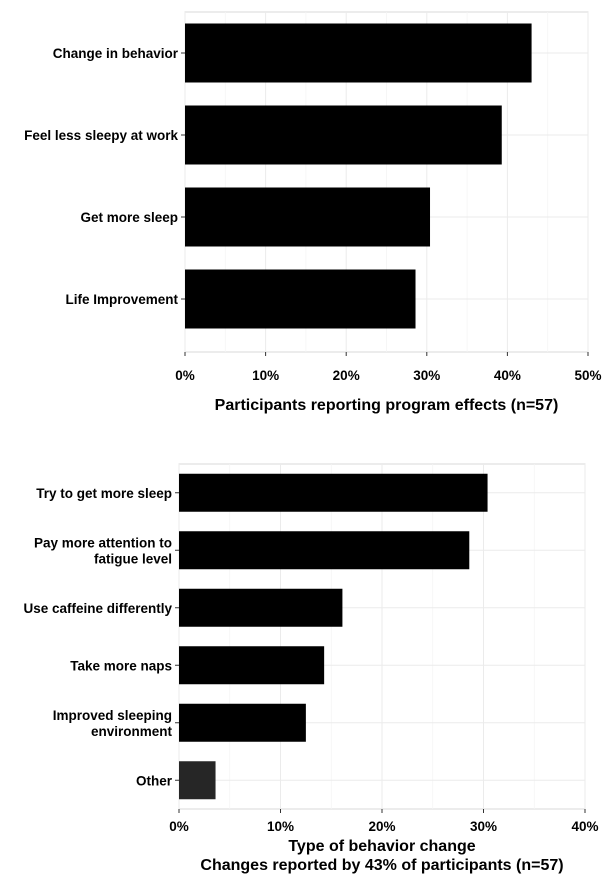  I want to click on category-label: Improved sleeping environment, so click(113, 723).